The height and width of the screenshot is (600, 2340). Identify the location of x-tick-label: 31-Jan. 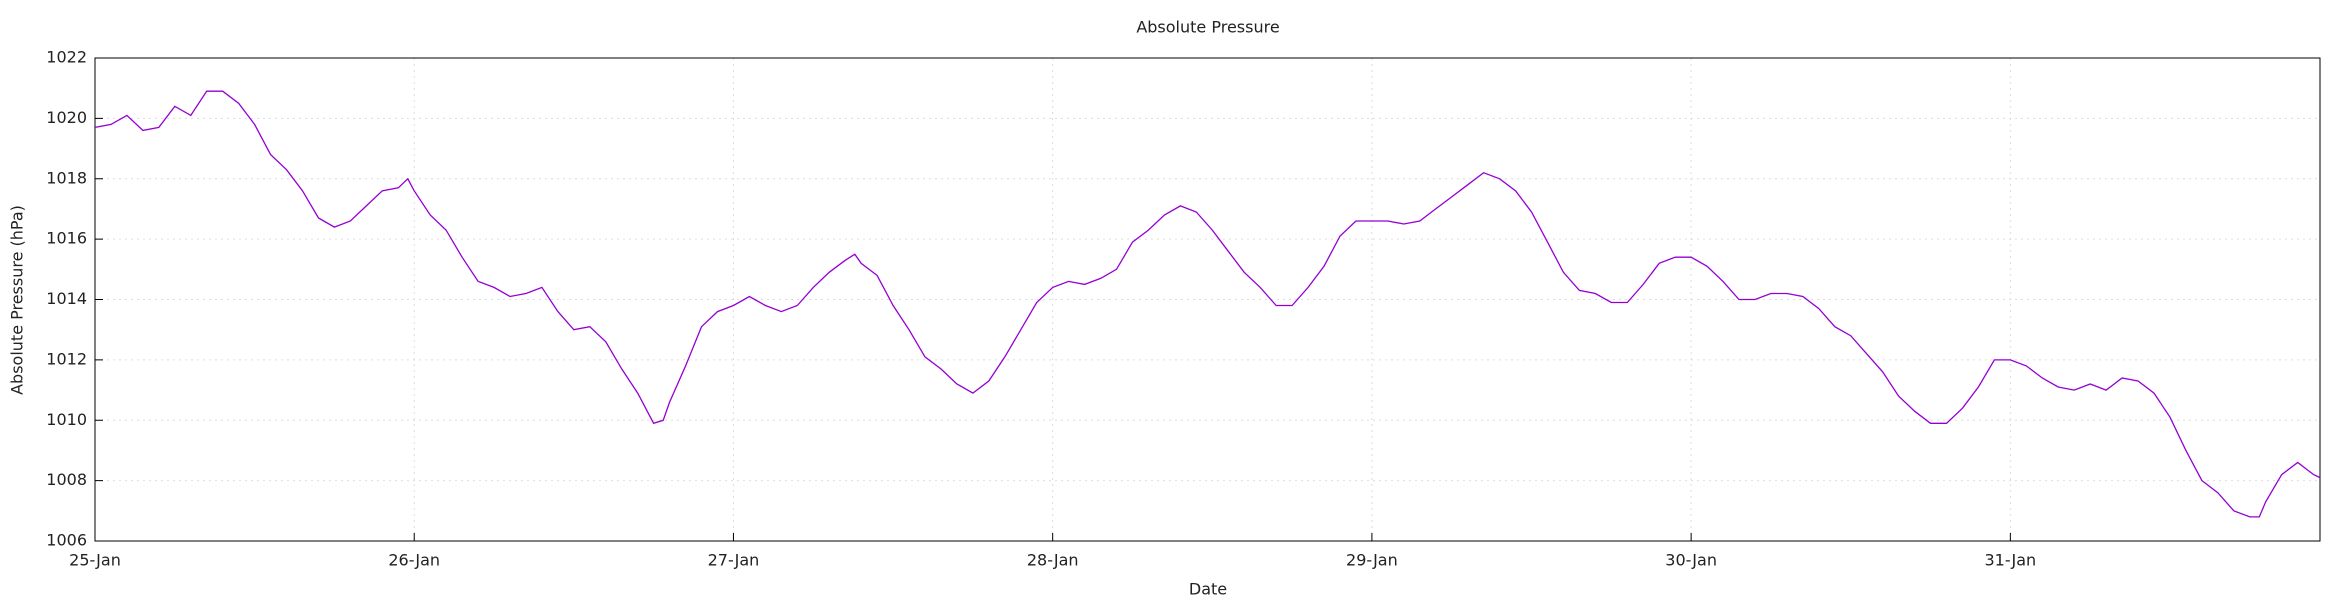
(2011, 560).